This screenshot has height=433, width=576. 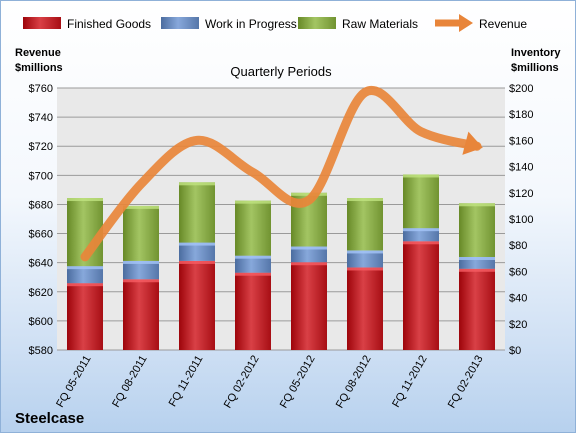 I want to click on legend-label: Work in Progress, so click(x=251, y=24).